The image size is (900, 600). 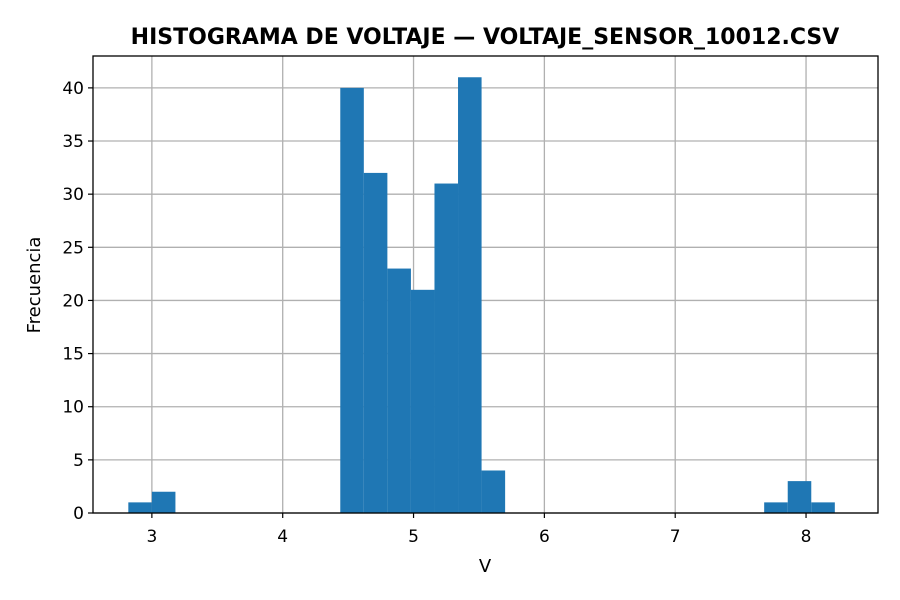 What do you see at coordinates (478, 530) in the screenshot?
I see `x-axis-ticks: 3 4 5 6 7 8` at bounding box center [478, 530].